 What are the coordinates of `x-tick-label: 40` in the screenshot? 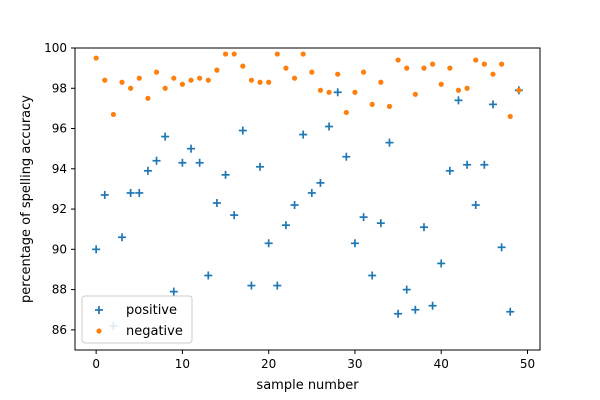 It's located at (441, 364).